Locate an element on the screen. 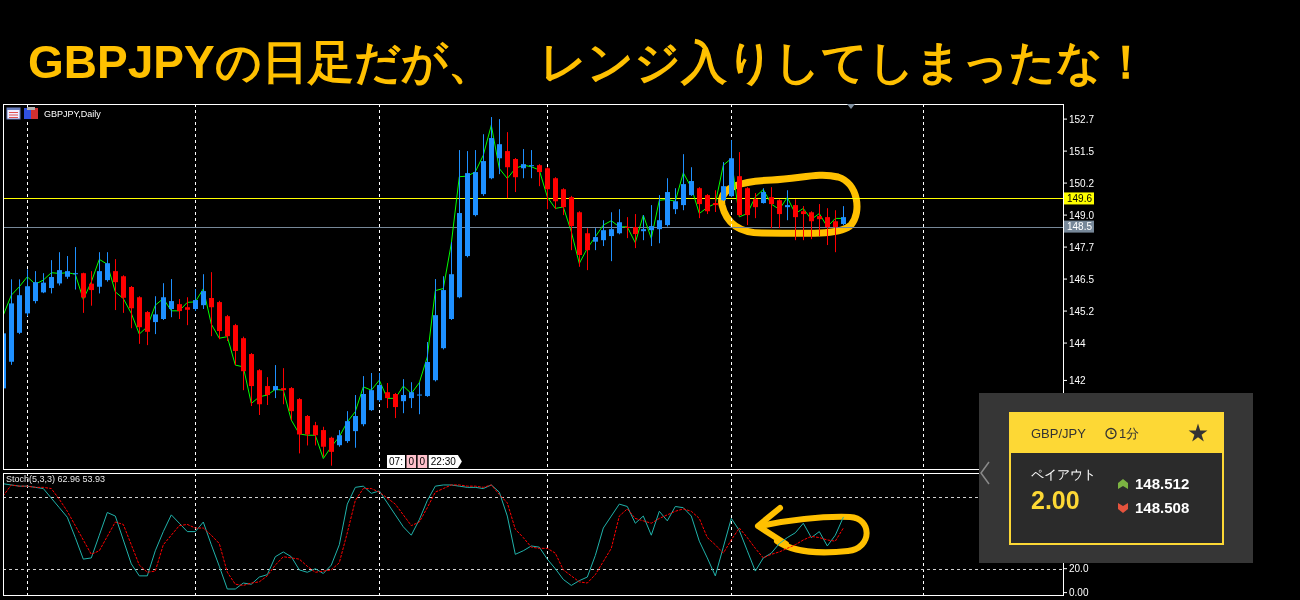 This screenshot has height=600, width=1300. text: 148.512 is located at coordinates (1162, 483).